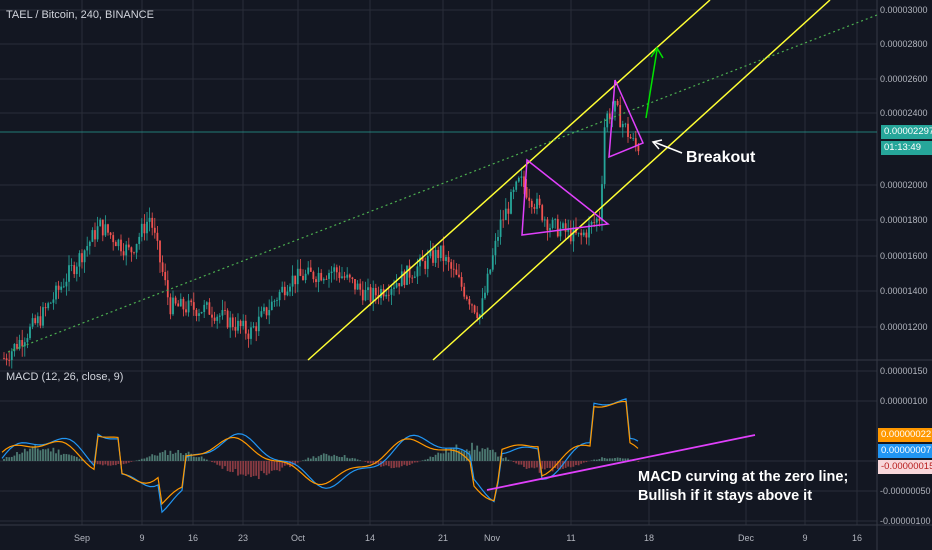 The image size is (932, 550). Describe the element at coordinates (657, 52) in the screenshot. I see `breakout-arrow-head` at that location.